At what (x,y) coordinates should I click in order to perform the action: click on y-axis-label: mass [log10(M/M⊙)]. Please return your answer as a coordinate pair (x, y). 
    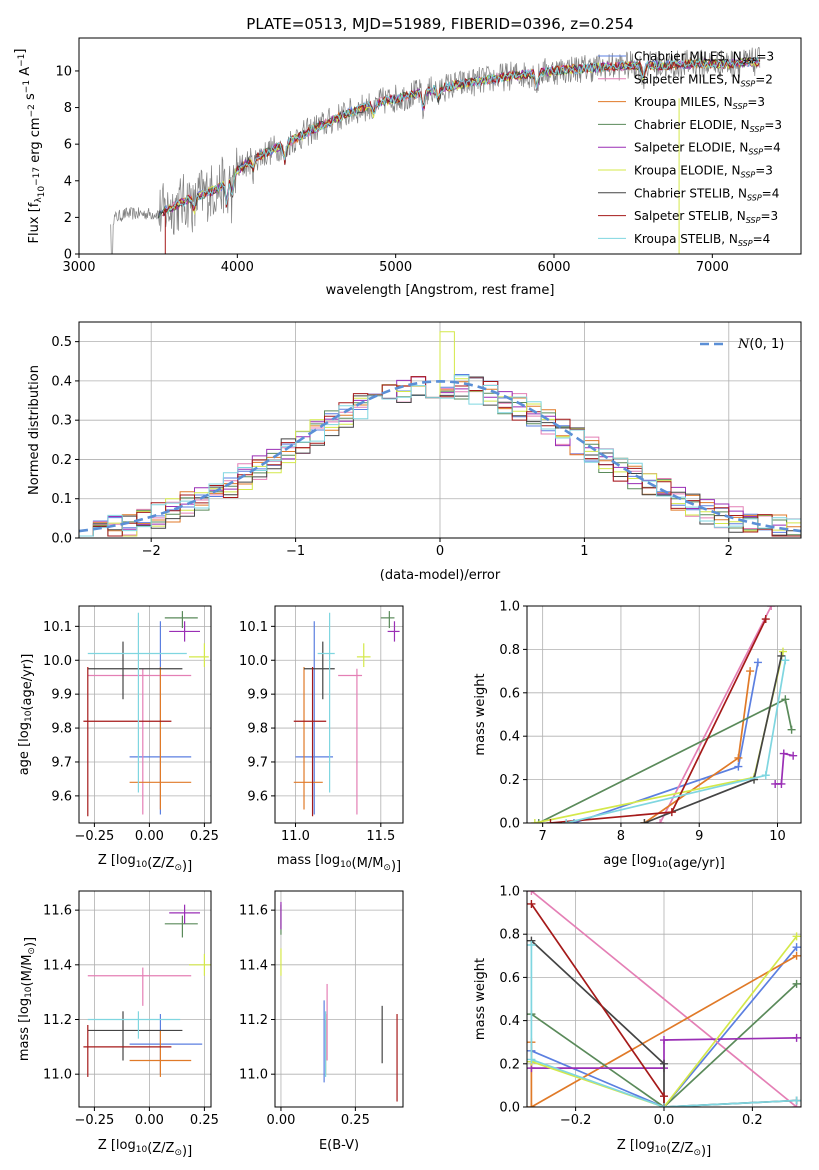
    Looking at the image, I should click on (27, 999).